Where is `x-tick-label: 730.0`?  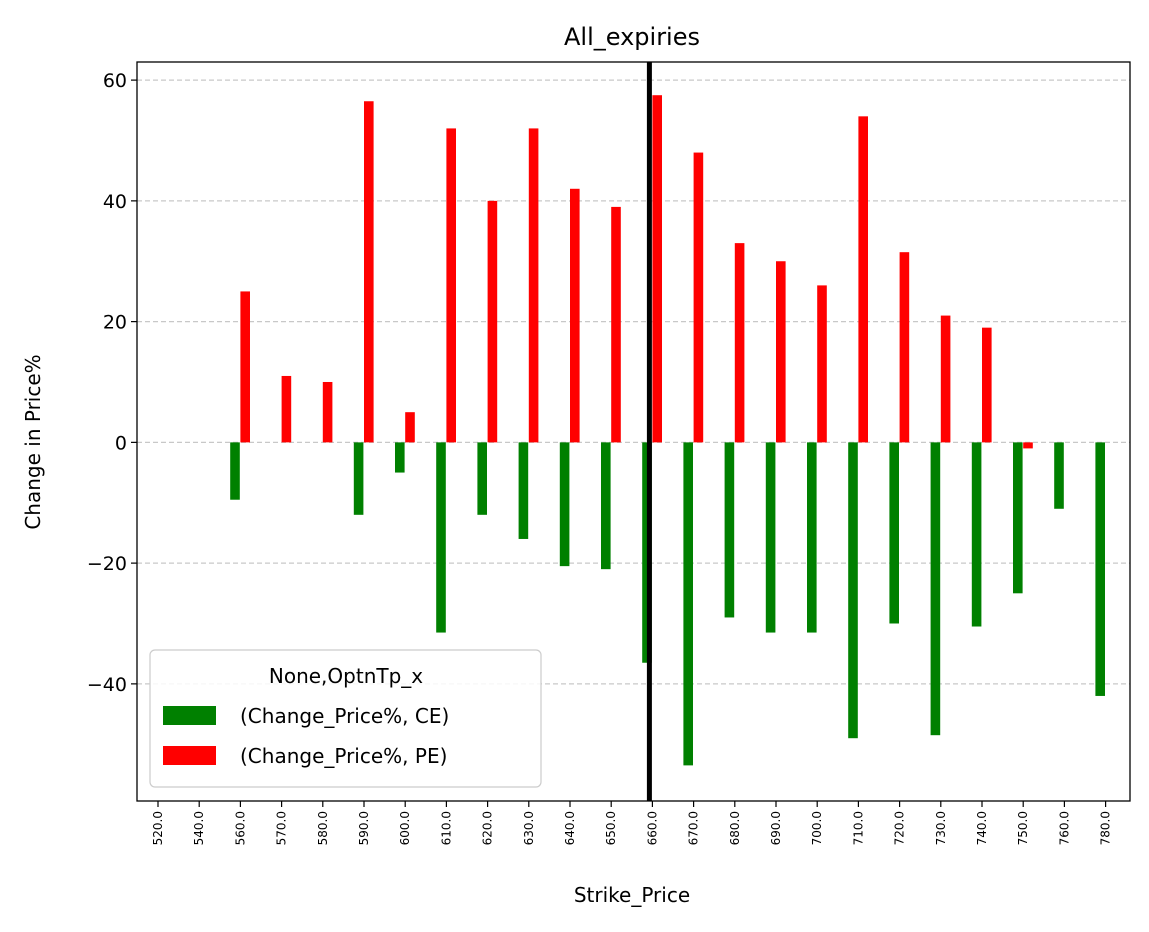 x-tick-label: 730.0 is located at coordinates (941, 828).